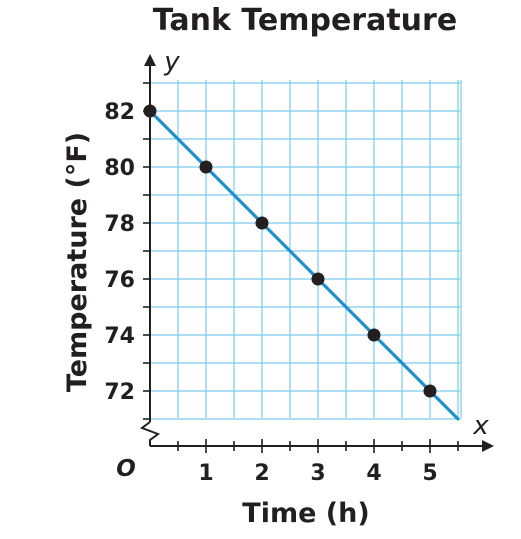 The width and height of the screenshot is (521, 539). I want to click on x-tick-label: 4, so click(373, 473).